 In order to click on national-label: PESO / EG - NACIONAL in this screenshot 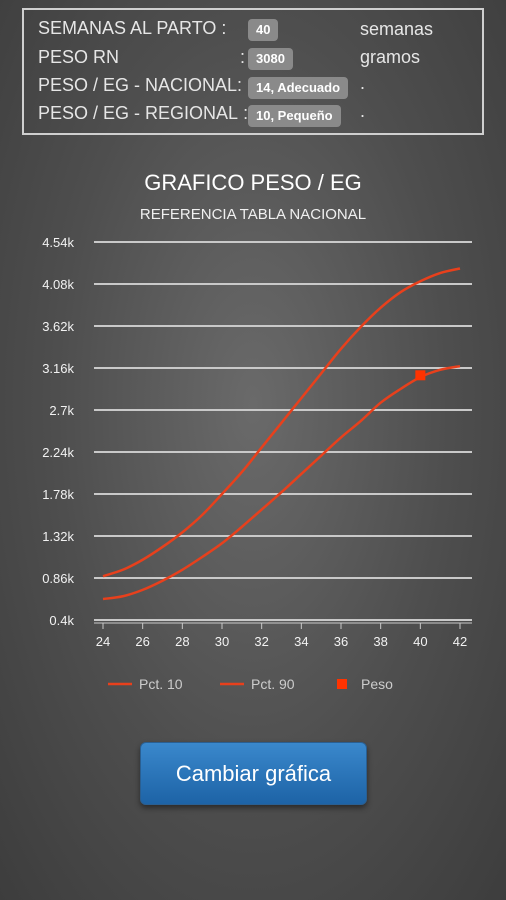, I will do `click(138, 84)`.